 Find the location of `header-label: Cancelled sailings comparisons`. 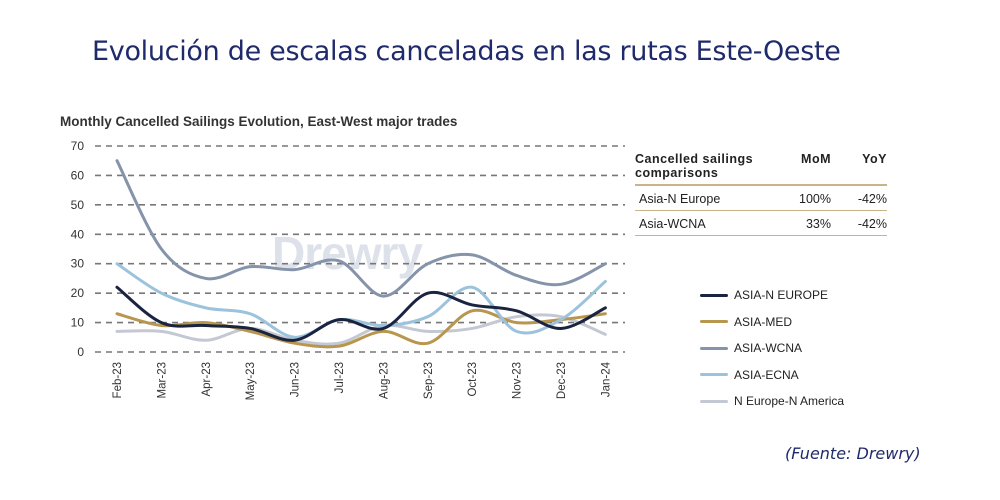

header-label: Cancelled sailings comparisons is located at coordinates (694, 166).